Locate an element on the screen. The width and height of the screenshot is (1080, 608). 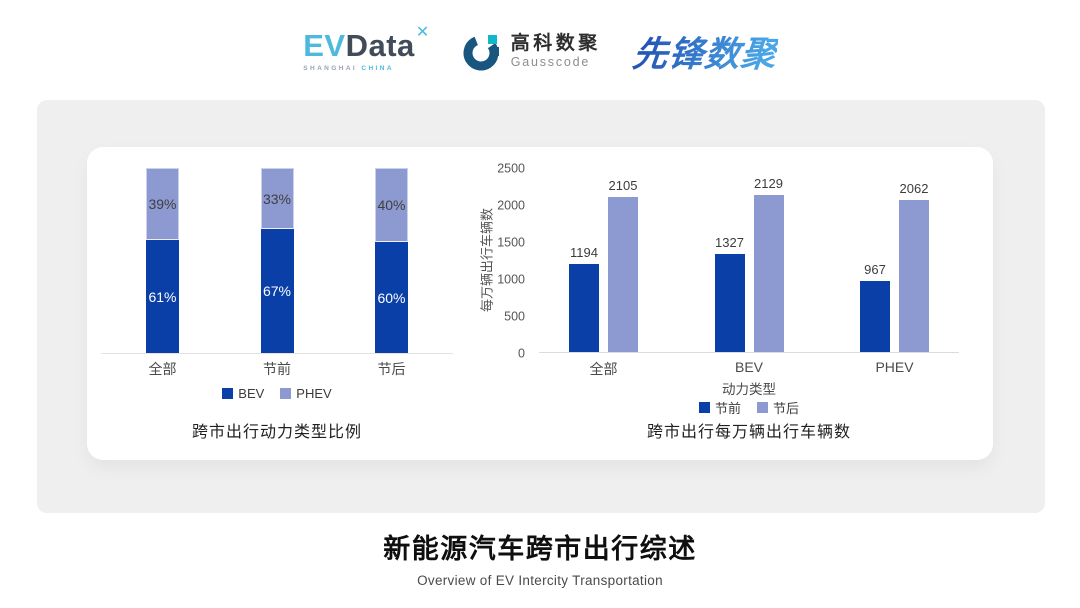
grouped-yticks: 0 500 1000 1500 2000 2500 is located at coordinates (508, 260).